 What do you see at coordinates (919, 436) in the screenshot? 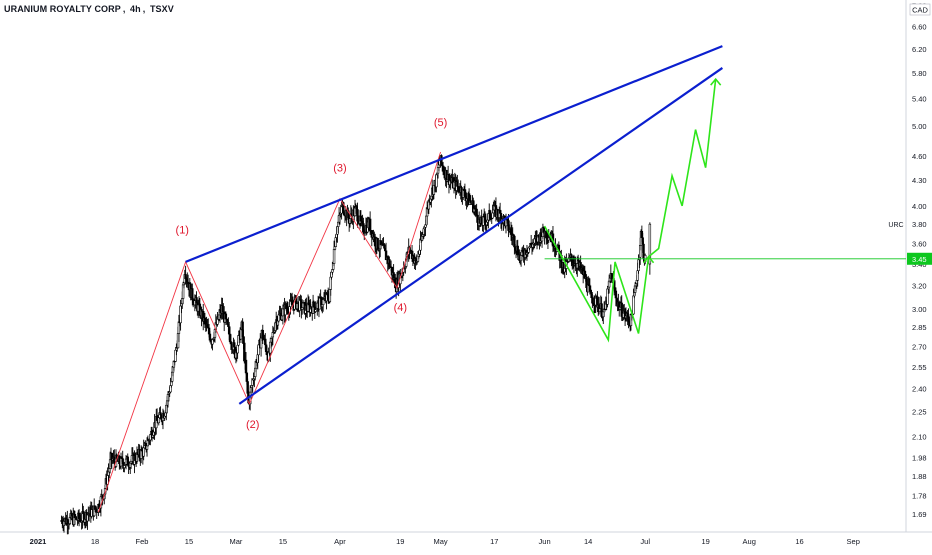
I see `y-tick-label: 2.10` at bounding box center [919, 436].